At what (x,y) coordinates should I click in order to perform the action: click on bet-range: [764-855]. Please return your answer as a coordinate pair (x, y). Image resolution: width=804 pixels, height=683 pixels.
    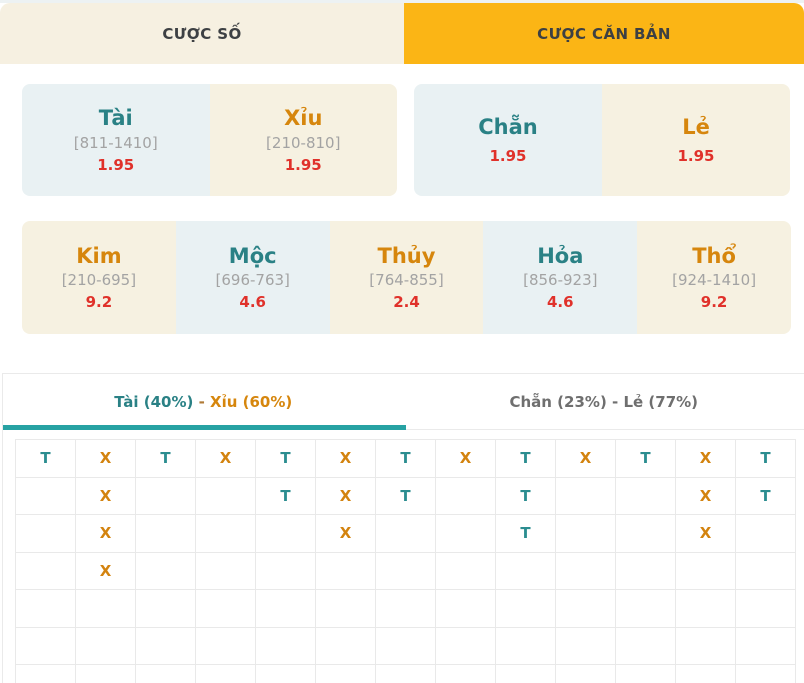
    Looking at the image, I should click on (406, 280).